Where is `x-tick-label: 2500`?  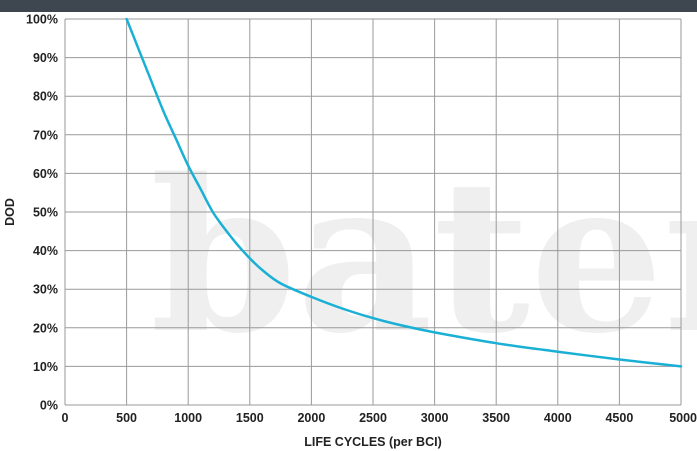 x-tick-label: 2500 is located at coordinates (373, 418).